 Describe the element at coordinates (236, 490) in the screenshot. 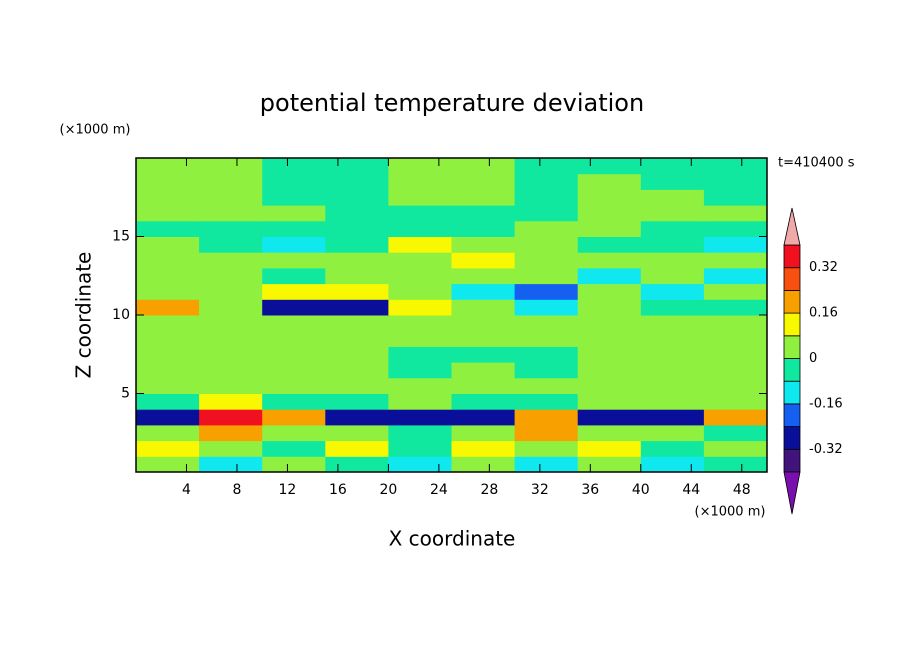

I see `x-tick-label: 8` at that location.